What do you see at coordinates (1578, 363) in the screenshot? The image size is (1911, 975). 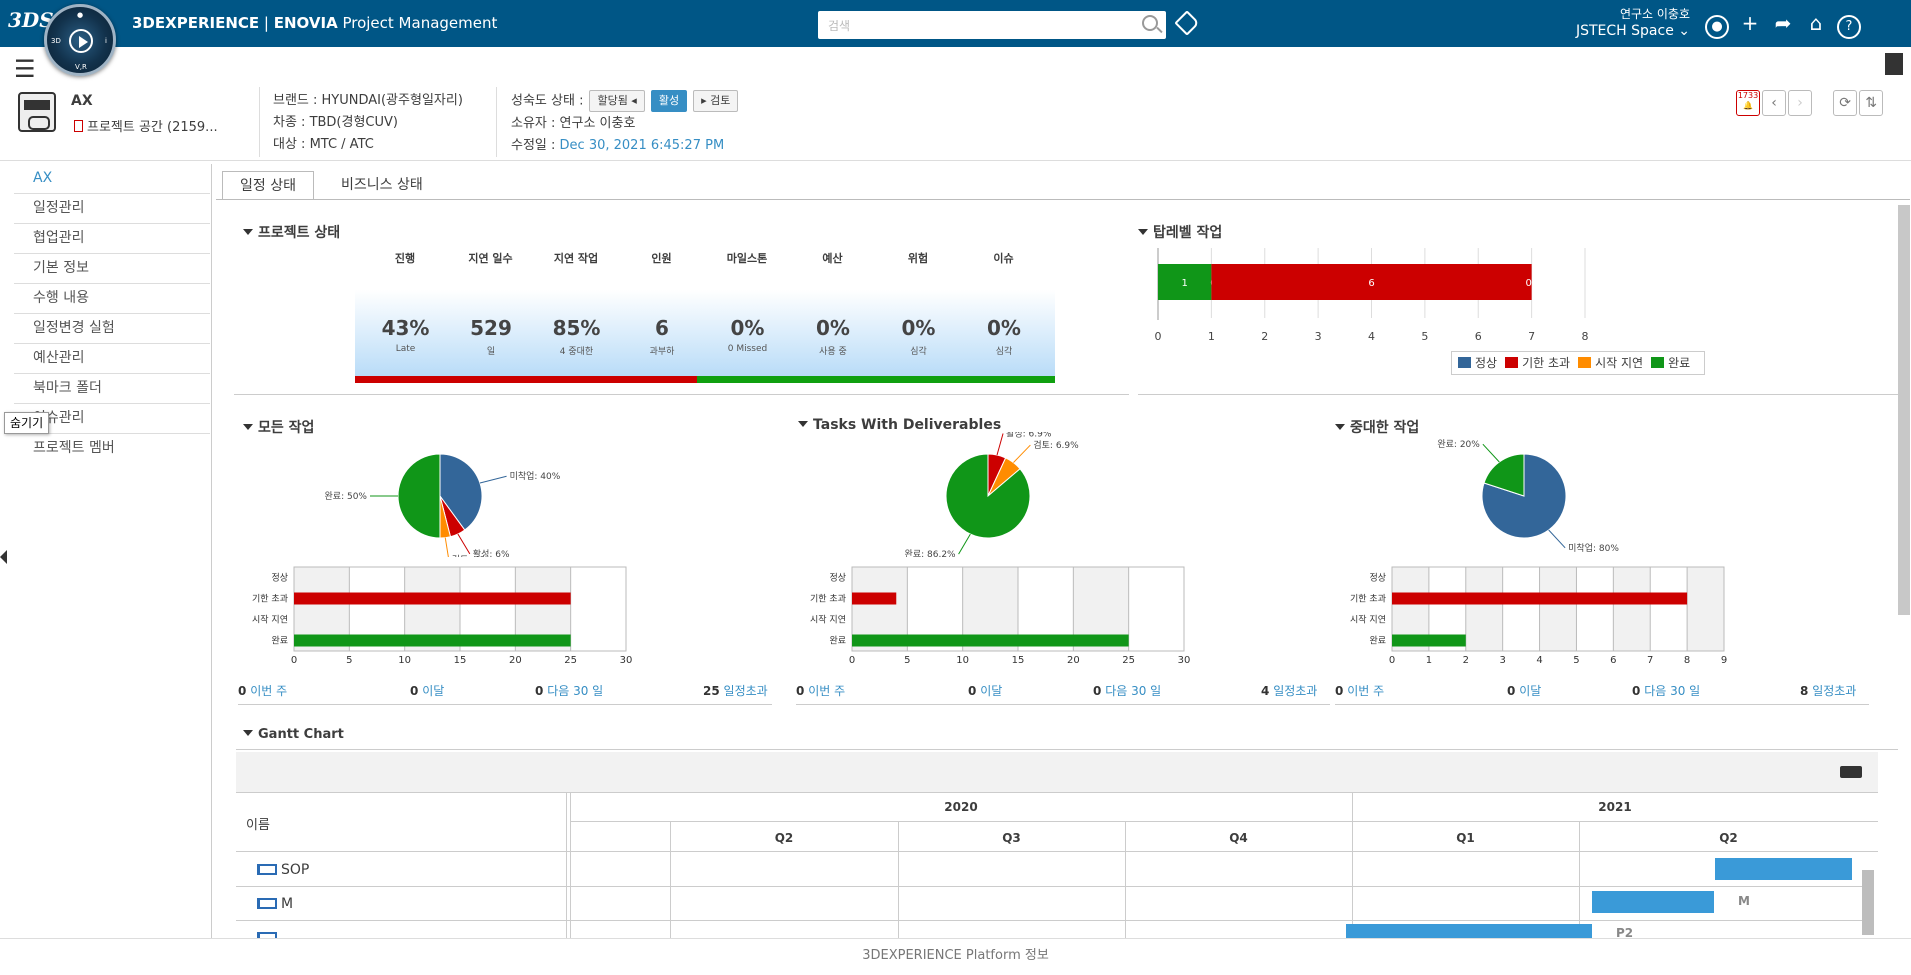 I see `chart-legend: 정상 기한 초과 시작 지연 완료` at bounding box center [1578, 363].